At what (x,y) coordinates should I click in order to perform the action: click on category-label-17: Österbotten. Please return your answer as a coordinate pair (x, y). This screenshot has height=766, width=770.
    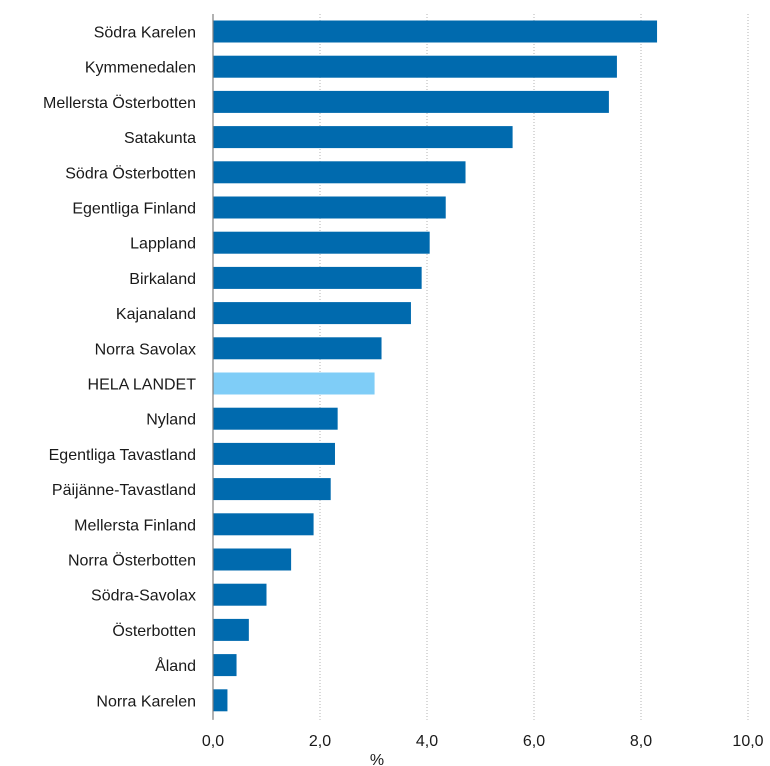
    Looking at the image, I should click on (154, 631).